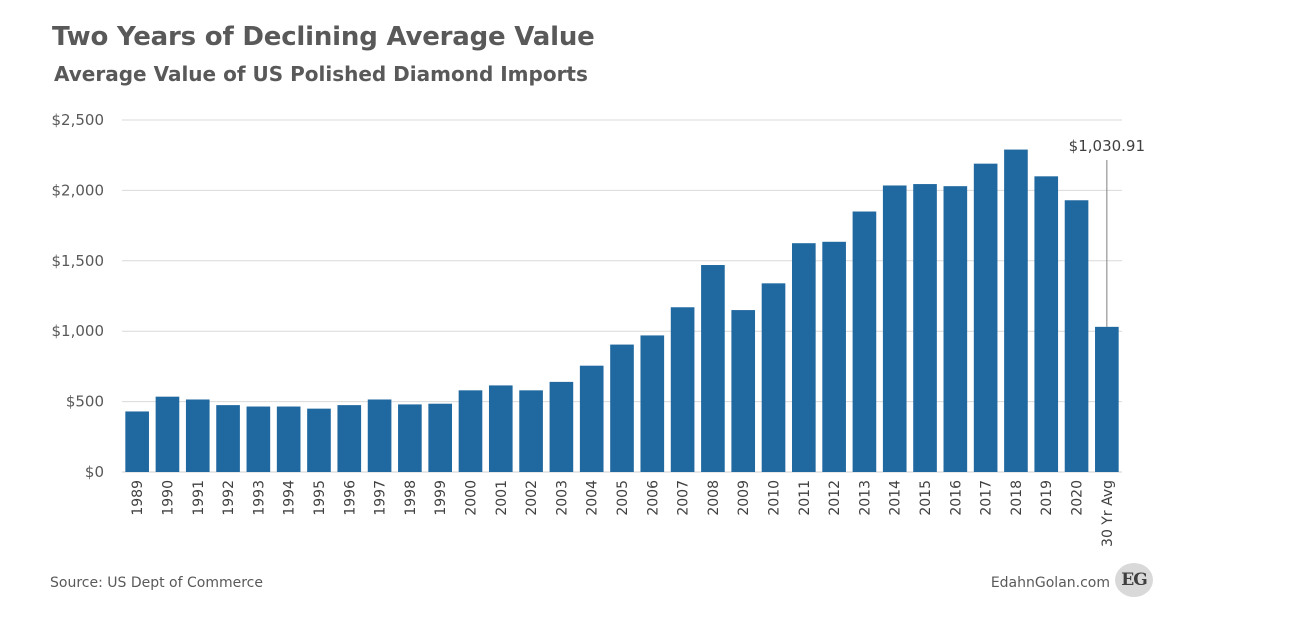 The height and width of the screenshot is (622, 1300). I want to click on bar-2013, so click(864, 341).